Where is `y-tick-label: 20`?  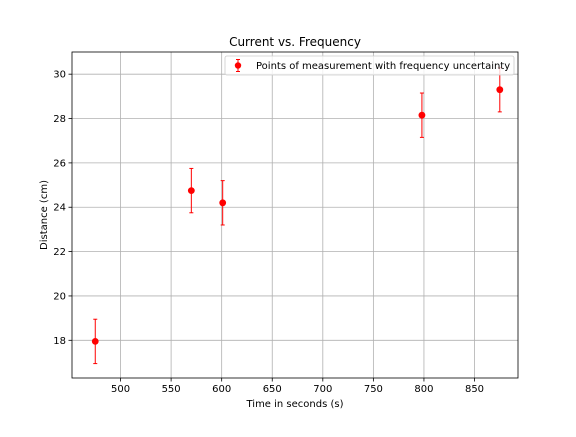
y-tick-label: 20 is located at coordinates (59, 296).